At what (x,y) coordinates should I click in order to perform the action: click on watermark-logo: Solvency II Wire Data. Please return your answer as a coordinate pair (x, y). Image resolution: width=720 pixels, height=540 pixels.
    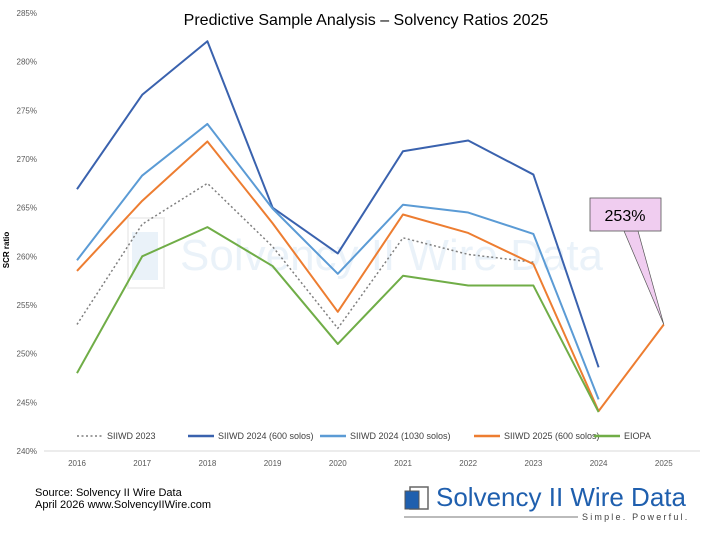
    Looking at the image, I should click on (365, 253).